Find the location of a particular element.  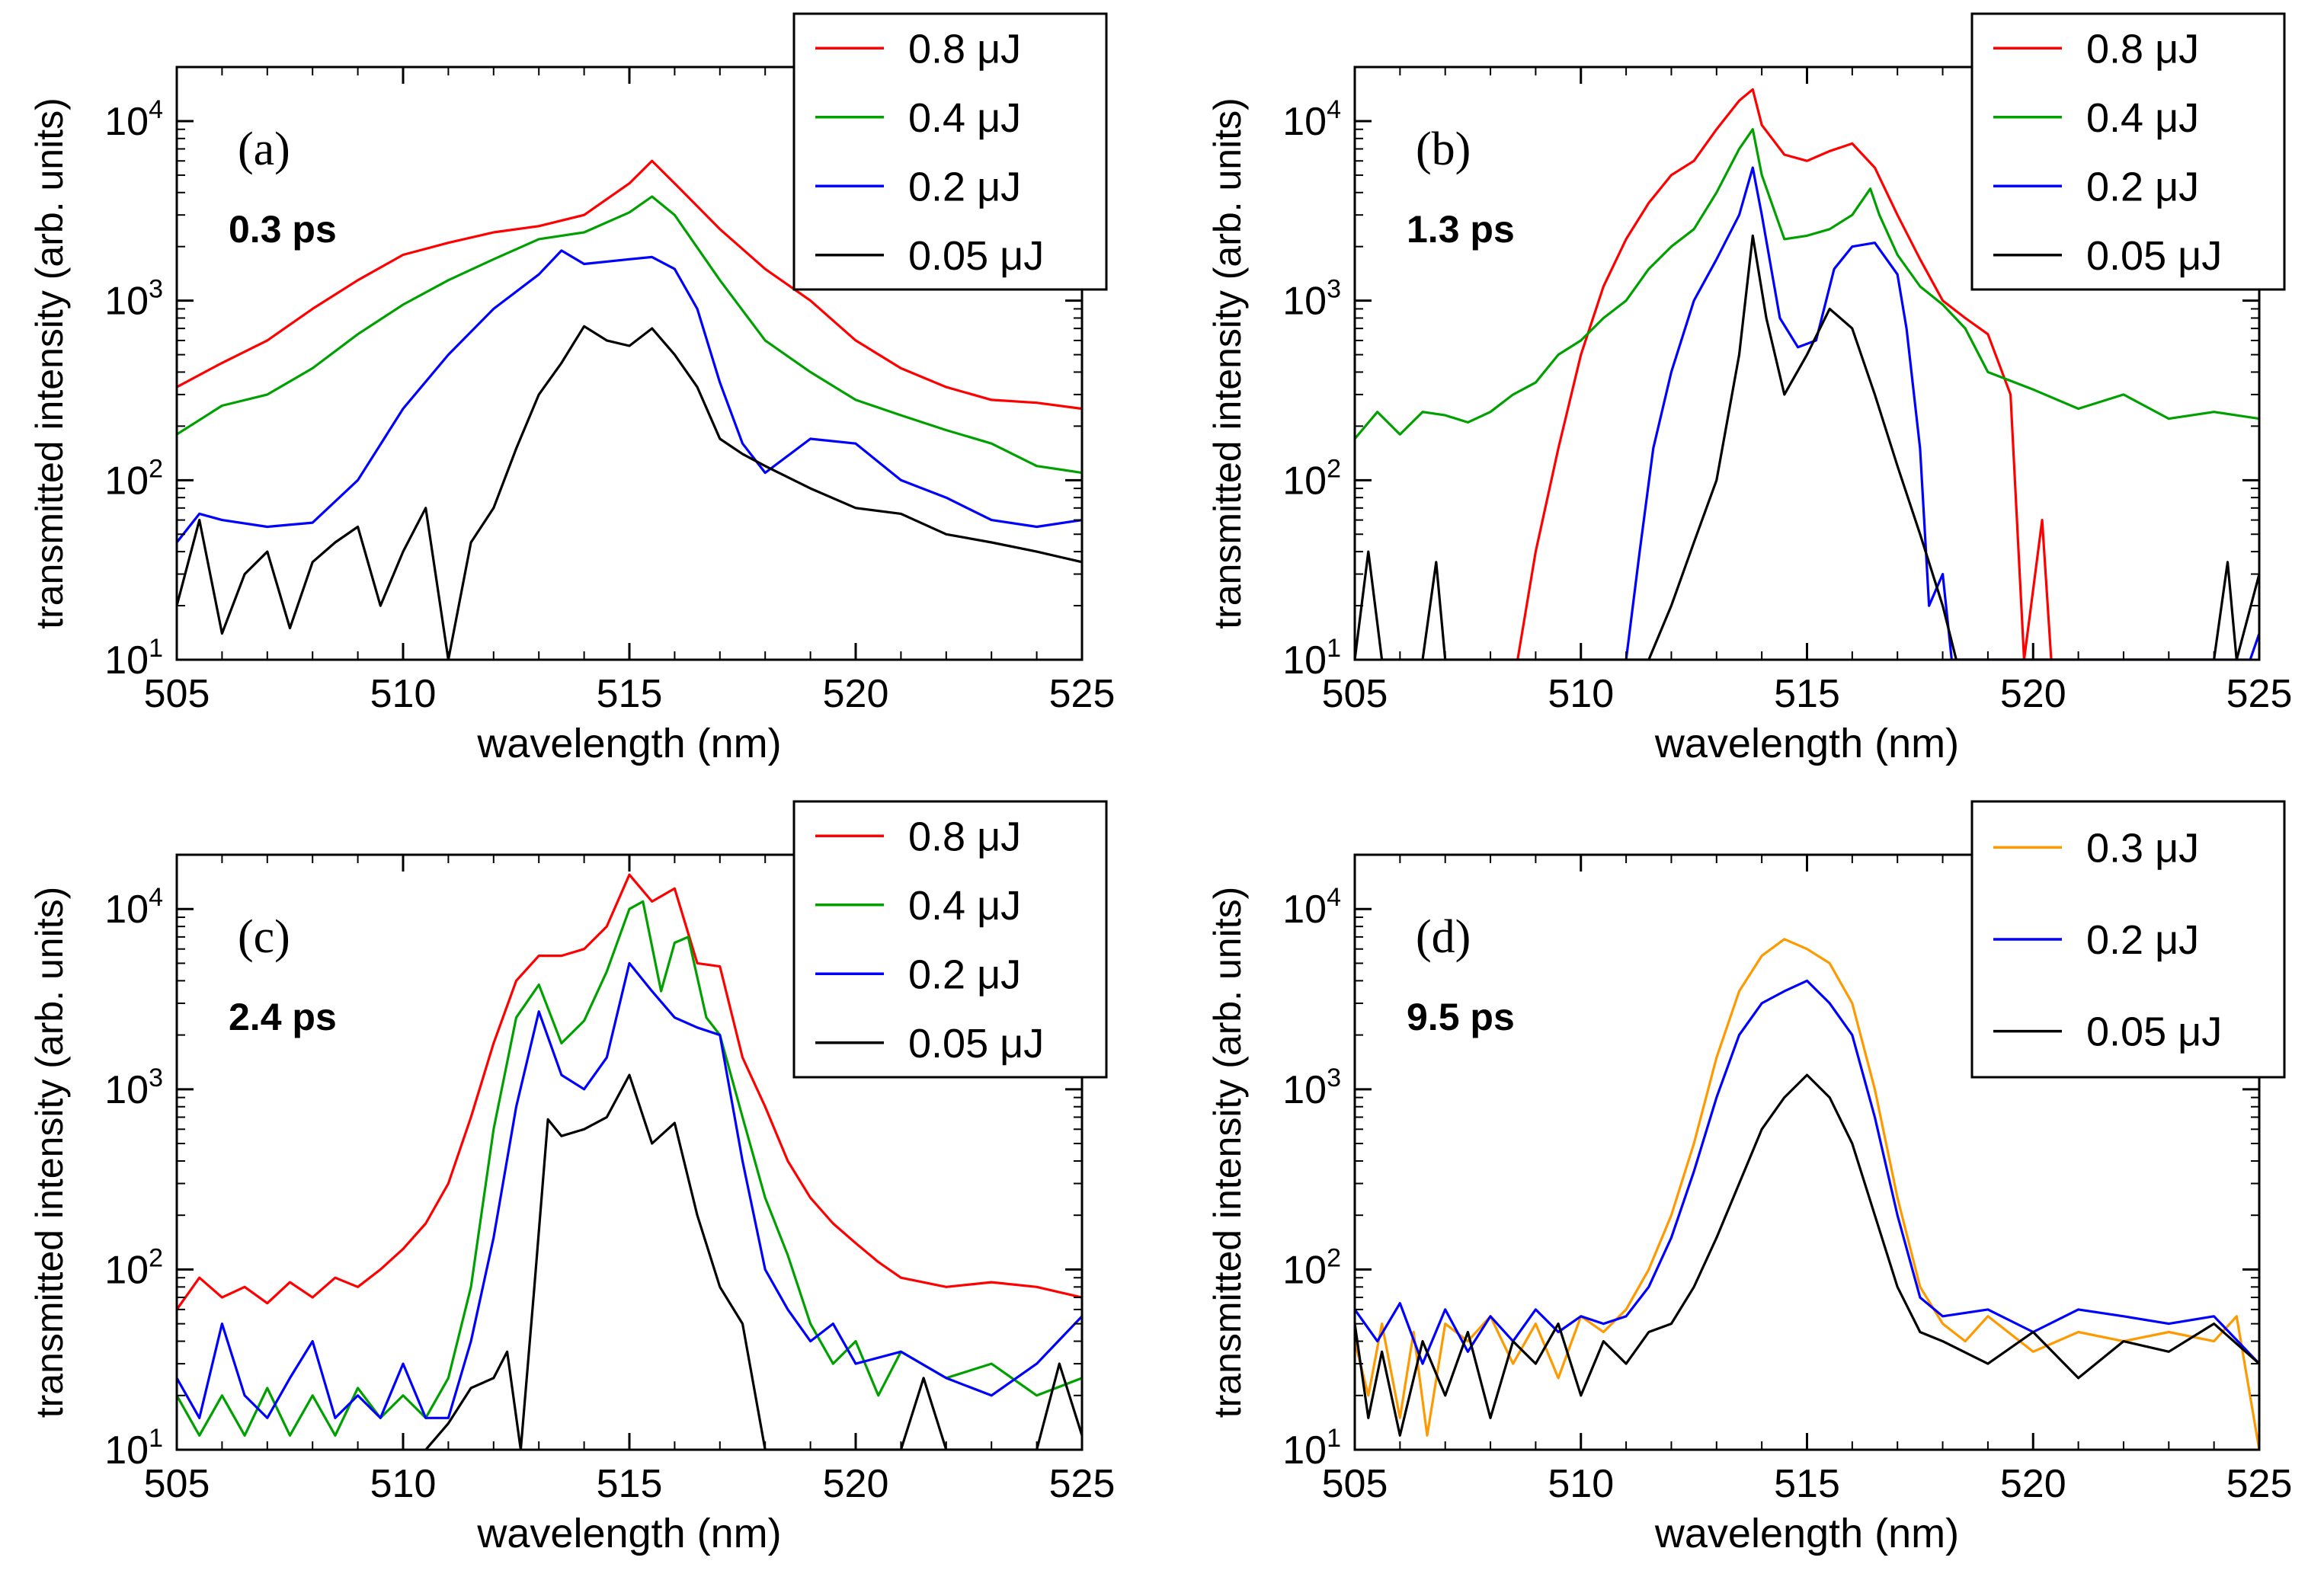

legend-label: 0.3 μJ is located at coordinates (2142, 848).